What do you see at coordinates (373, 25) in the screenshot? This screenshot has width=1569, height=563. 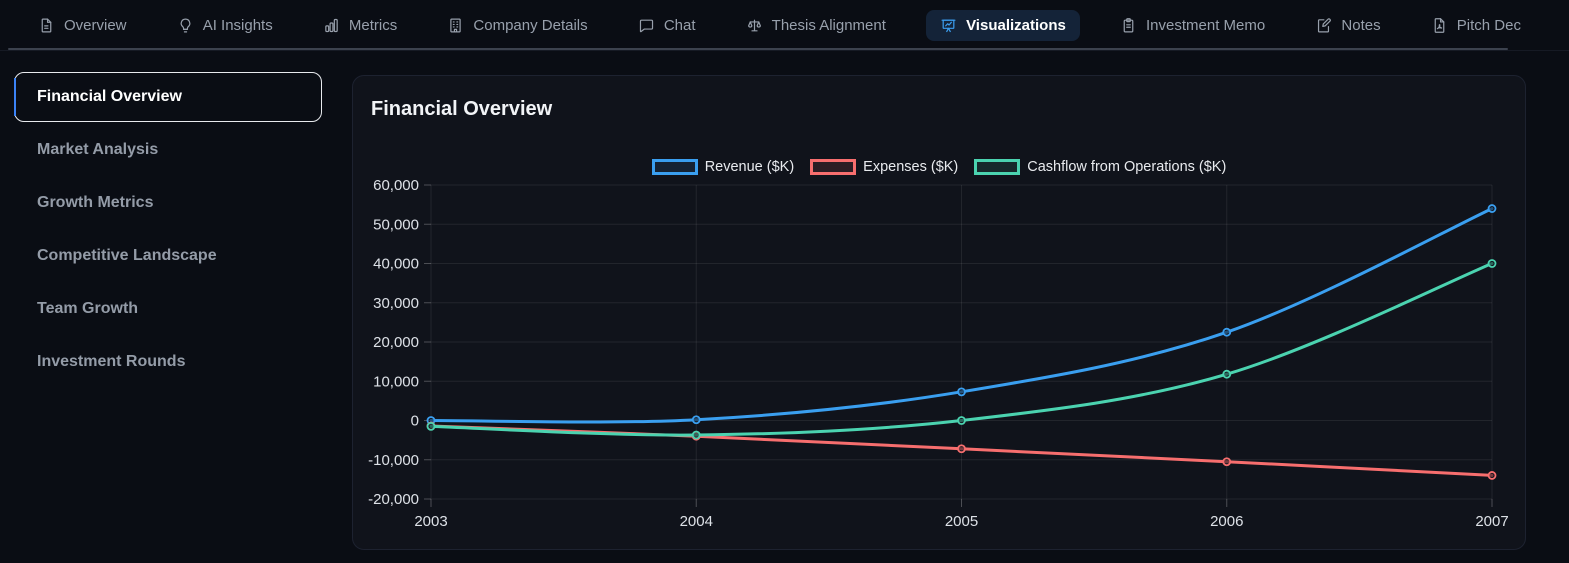 I see `tab-label: Metrics` at bounding box center [373, 25].